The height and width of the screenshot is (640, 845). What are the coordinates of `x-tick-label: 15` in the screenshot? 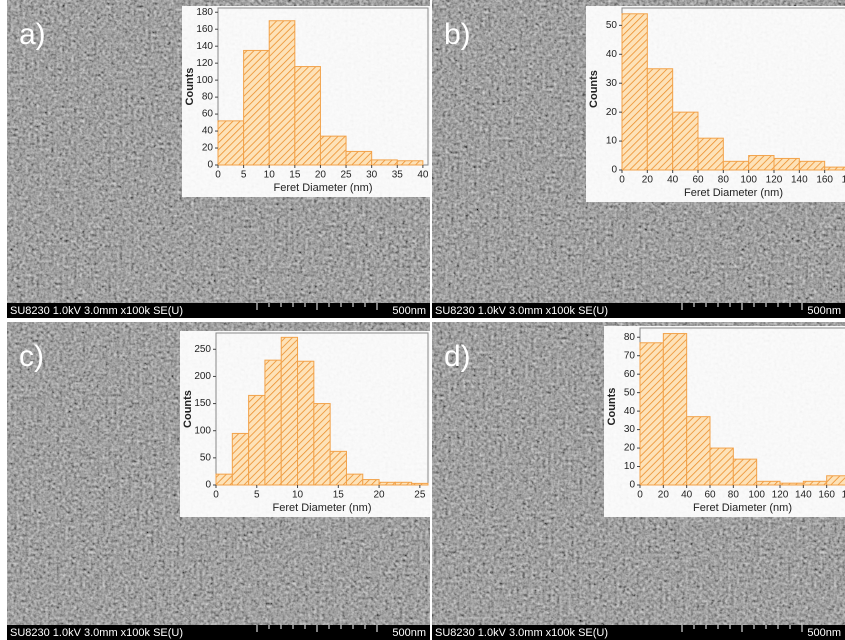 It's located at (339, 495).